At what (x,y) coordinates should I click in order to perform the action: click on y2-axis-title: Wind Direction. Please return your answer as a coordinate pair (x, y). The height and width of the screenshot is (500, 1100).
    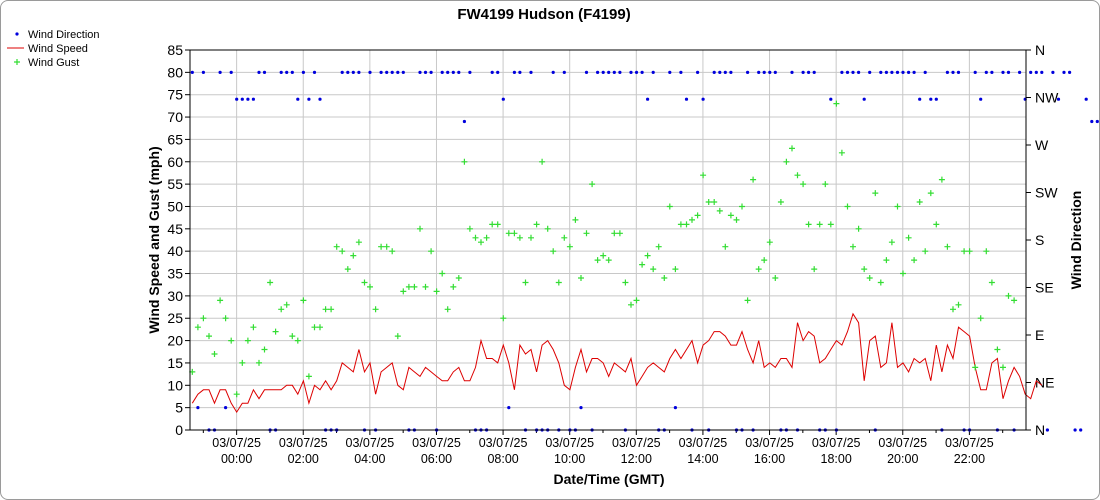
    Looking at the image, I should click on (1076, 240).